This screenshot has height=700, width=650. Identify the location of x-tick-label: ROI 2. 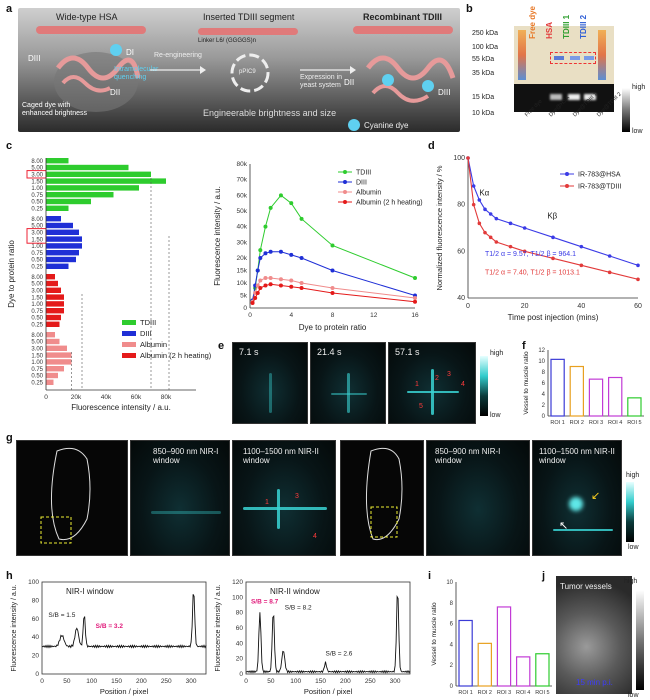
(485, 693).